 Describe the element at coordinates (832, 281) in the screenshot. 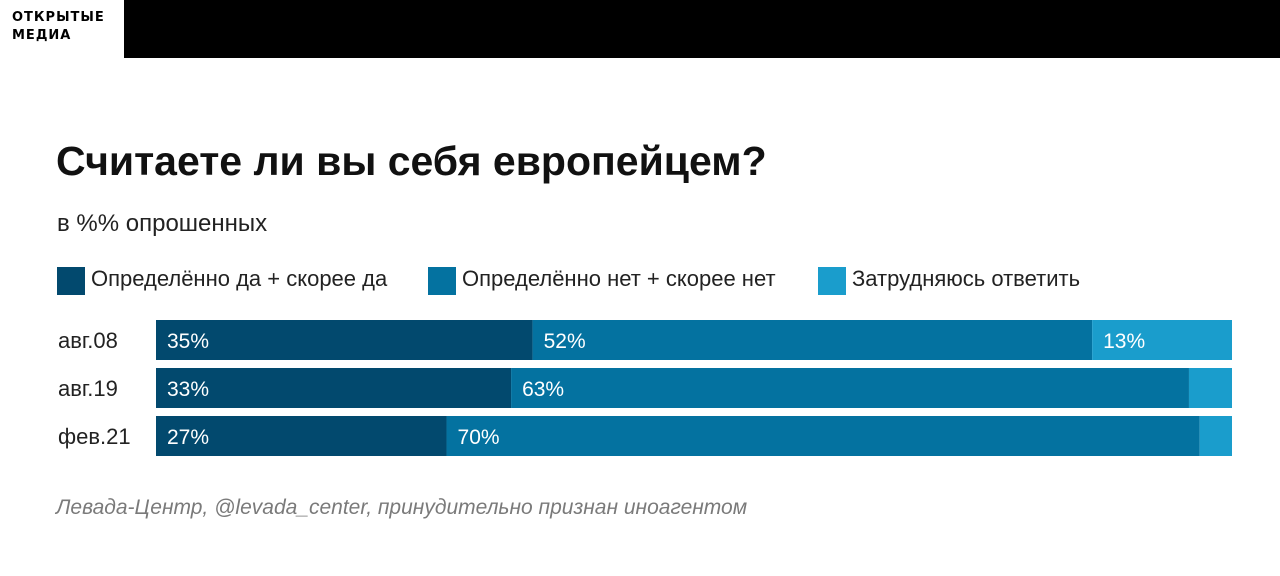

I see `legend-swatch-undecided` at that location.